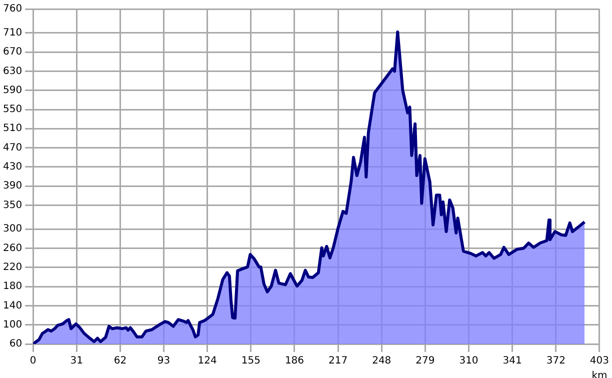 The height and width of the screenshot is (378, 612). I want to click on x-tick-label: 279, so click(425, 361).